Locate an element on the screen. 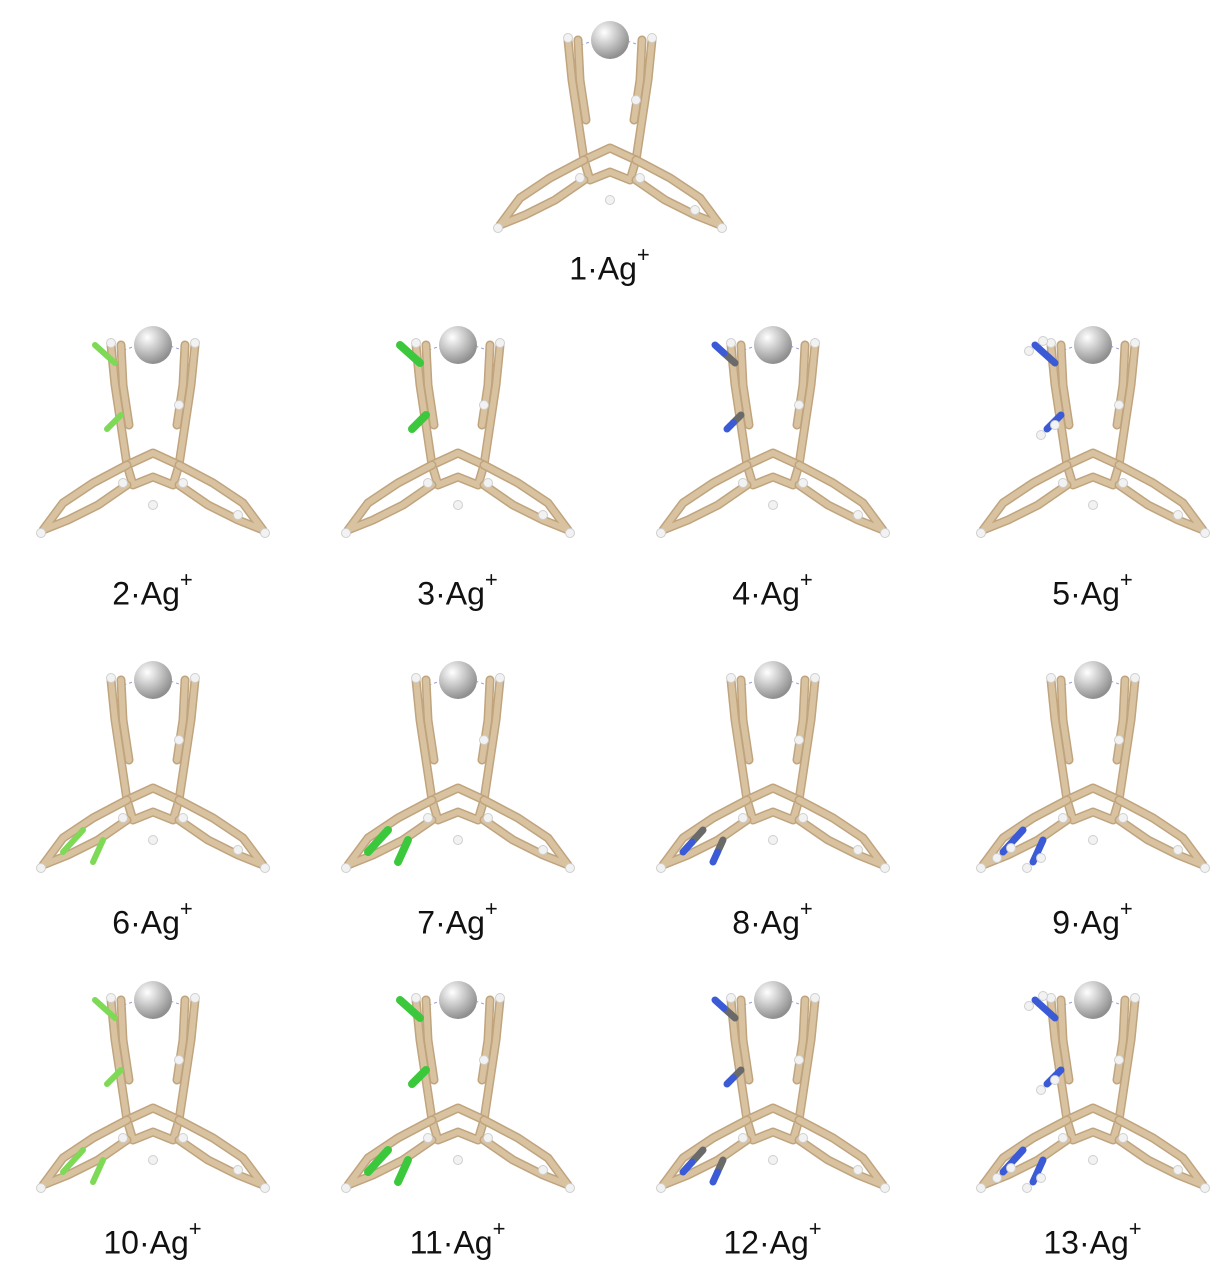 The image size is (1220, 1277). mol-1-h-right-end is located at coordinates (721, 228).